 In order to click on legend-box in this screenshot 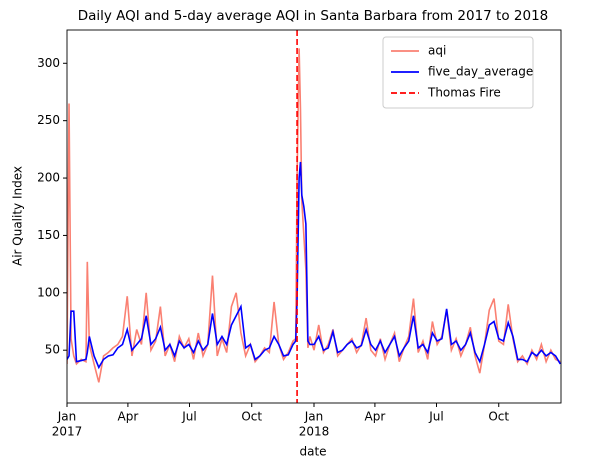, I will do `click(458, 72)`.